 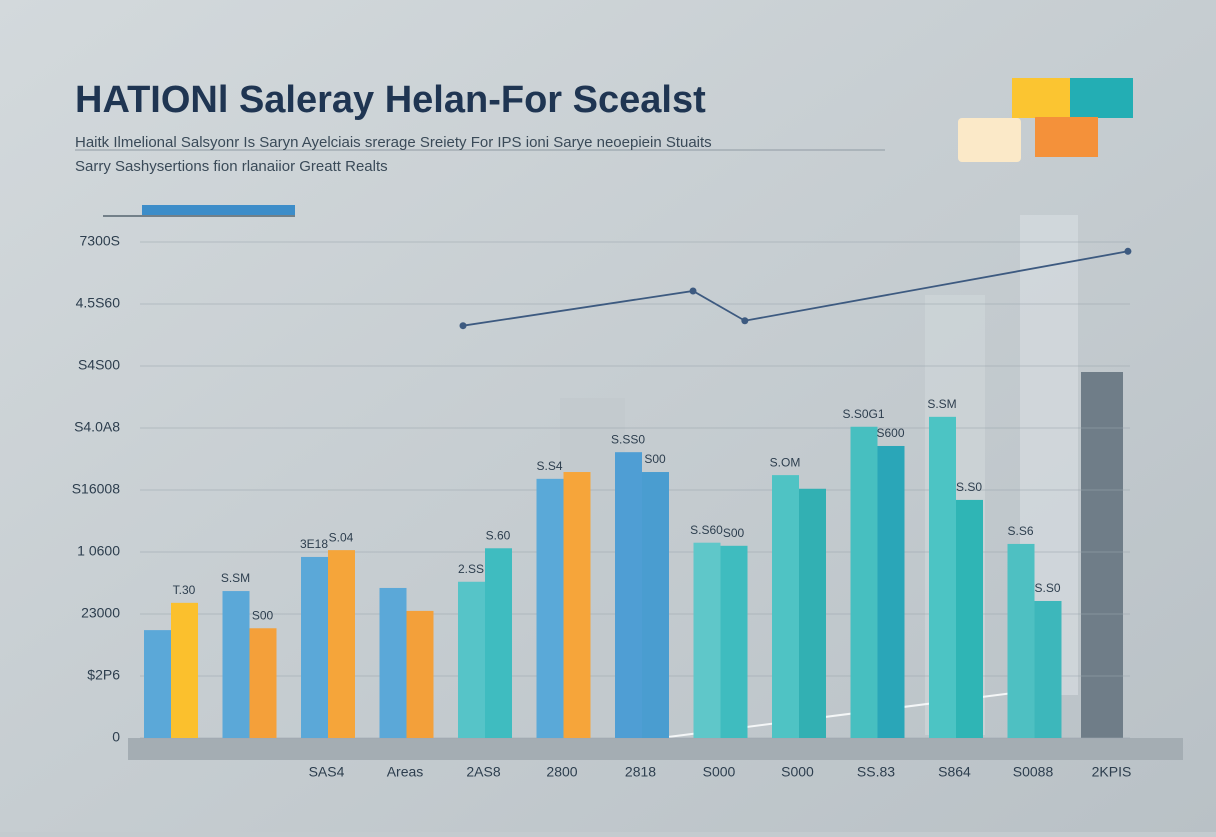 What do you see at coordinates (628, 439) in the screenshot?
I see `value-label: S.SS0` at bounding box center [628, 439].